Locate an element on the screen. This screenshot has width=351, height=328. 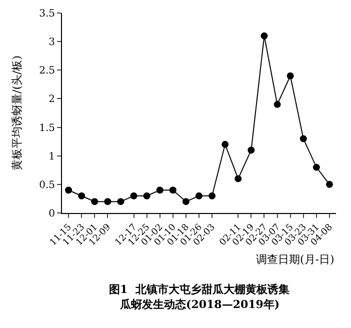
y-tick-label: 2 is located at coordinates (51, 100).